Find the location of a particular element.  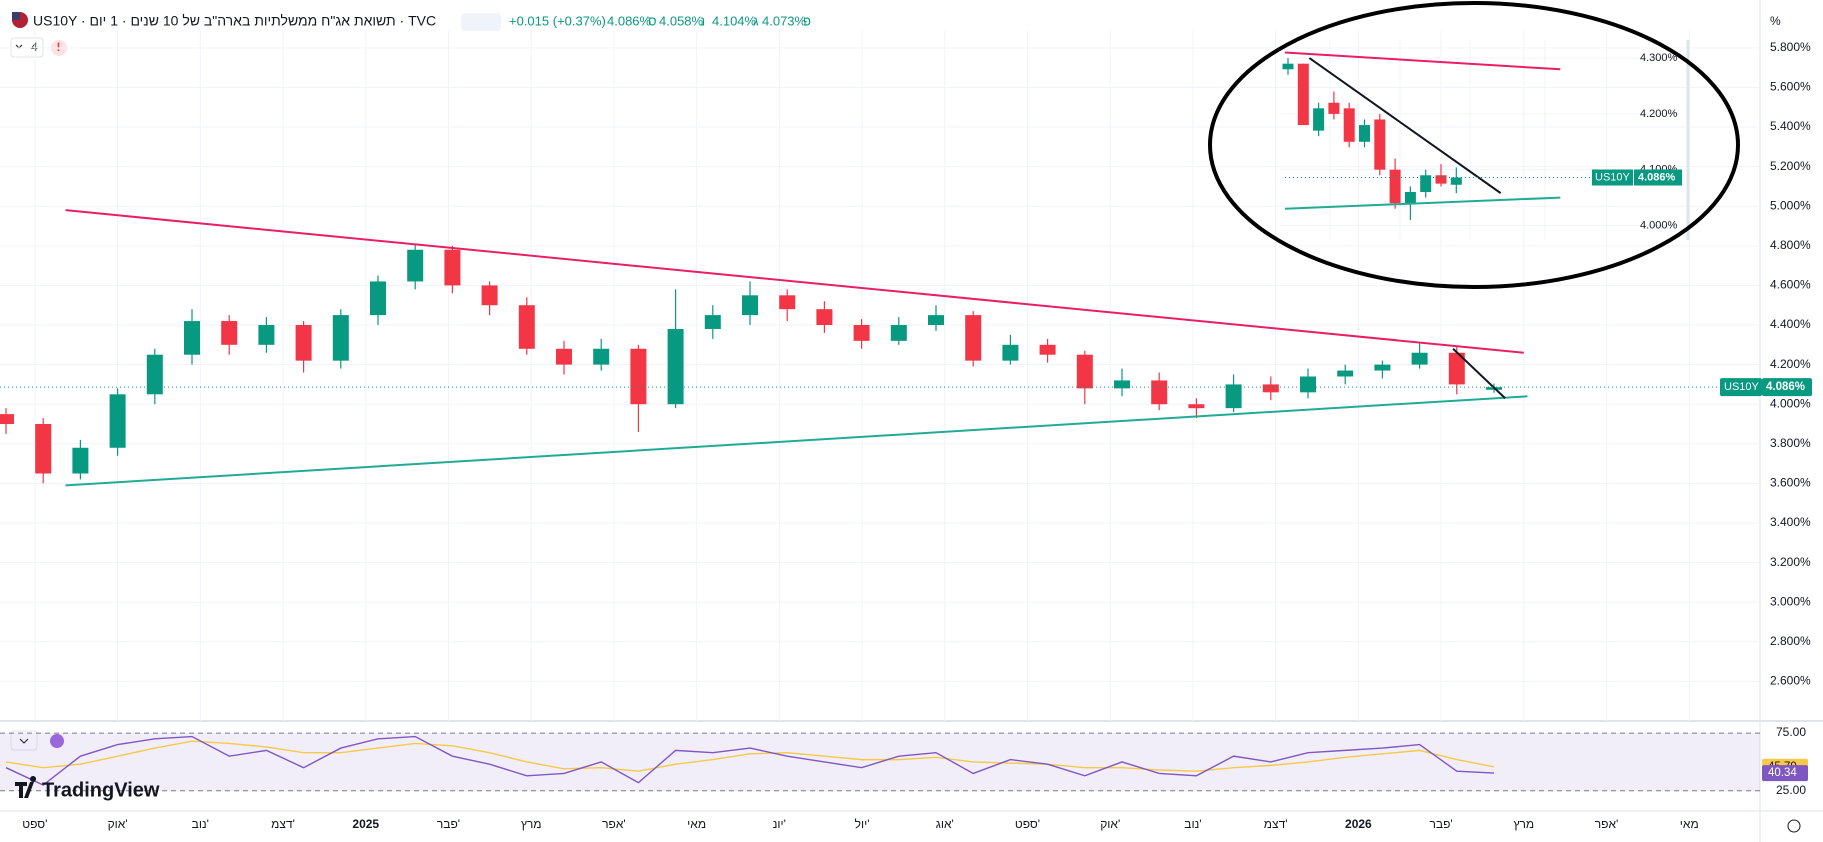

rsi-tick-label: 25.00 is located at coordinates (1791, 790).